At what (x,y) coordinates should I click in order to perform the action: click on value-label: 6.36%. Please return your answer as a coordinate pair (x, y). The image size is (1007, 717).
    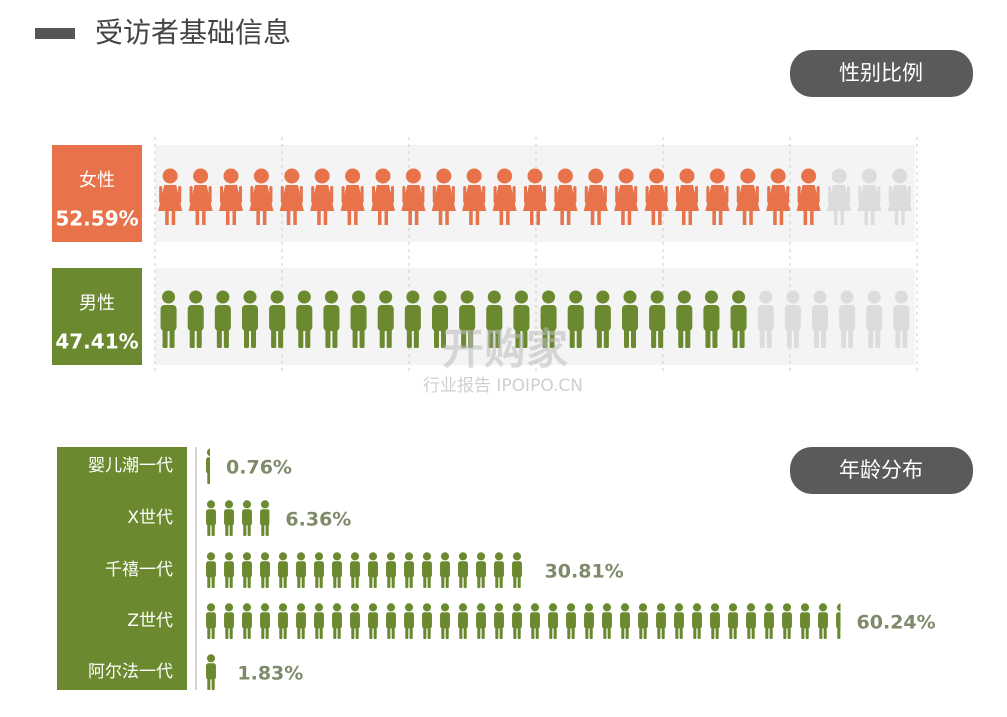
    Looking at the image, I should click on (318, 520).